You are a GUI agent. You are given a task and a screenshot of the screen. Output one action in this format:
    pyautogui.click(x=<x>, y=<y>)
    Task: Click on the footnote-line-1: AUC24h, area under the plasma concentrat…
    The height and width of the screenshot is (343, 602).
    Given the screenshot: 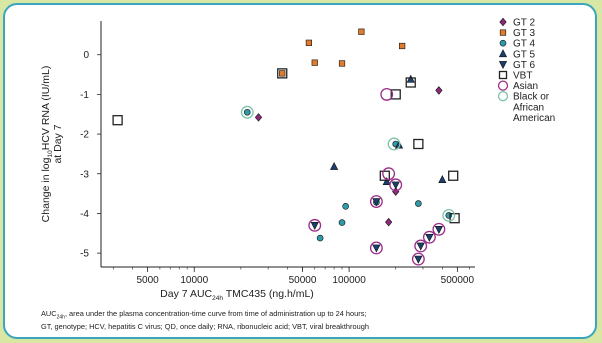 What is the action you would take?
    pyautogui.click(x=204, y=315)
    